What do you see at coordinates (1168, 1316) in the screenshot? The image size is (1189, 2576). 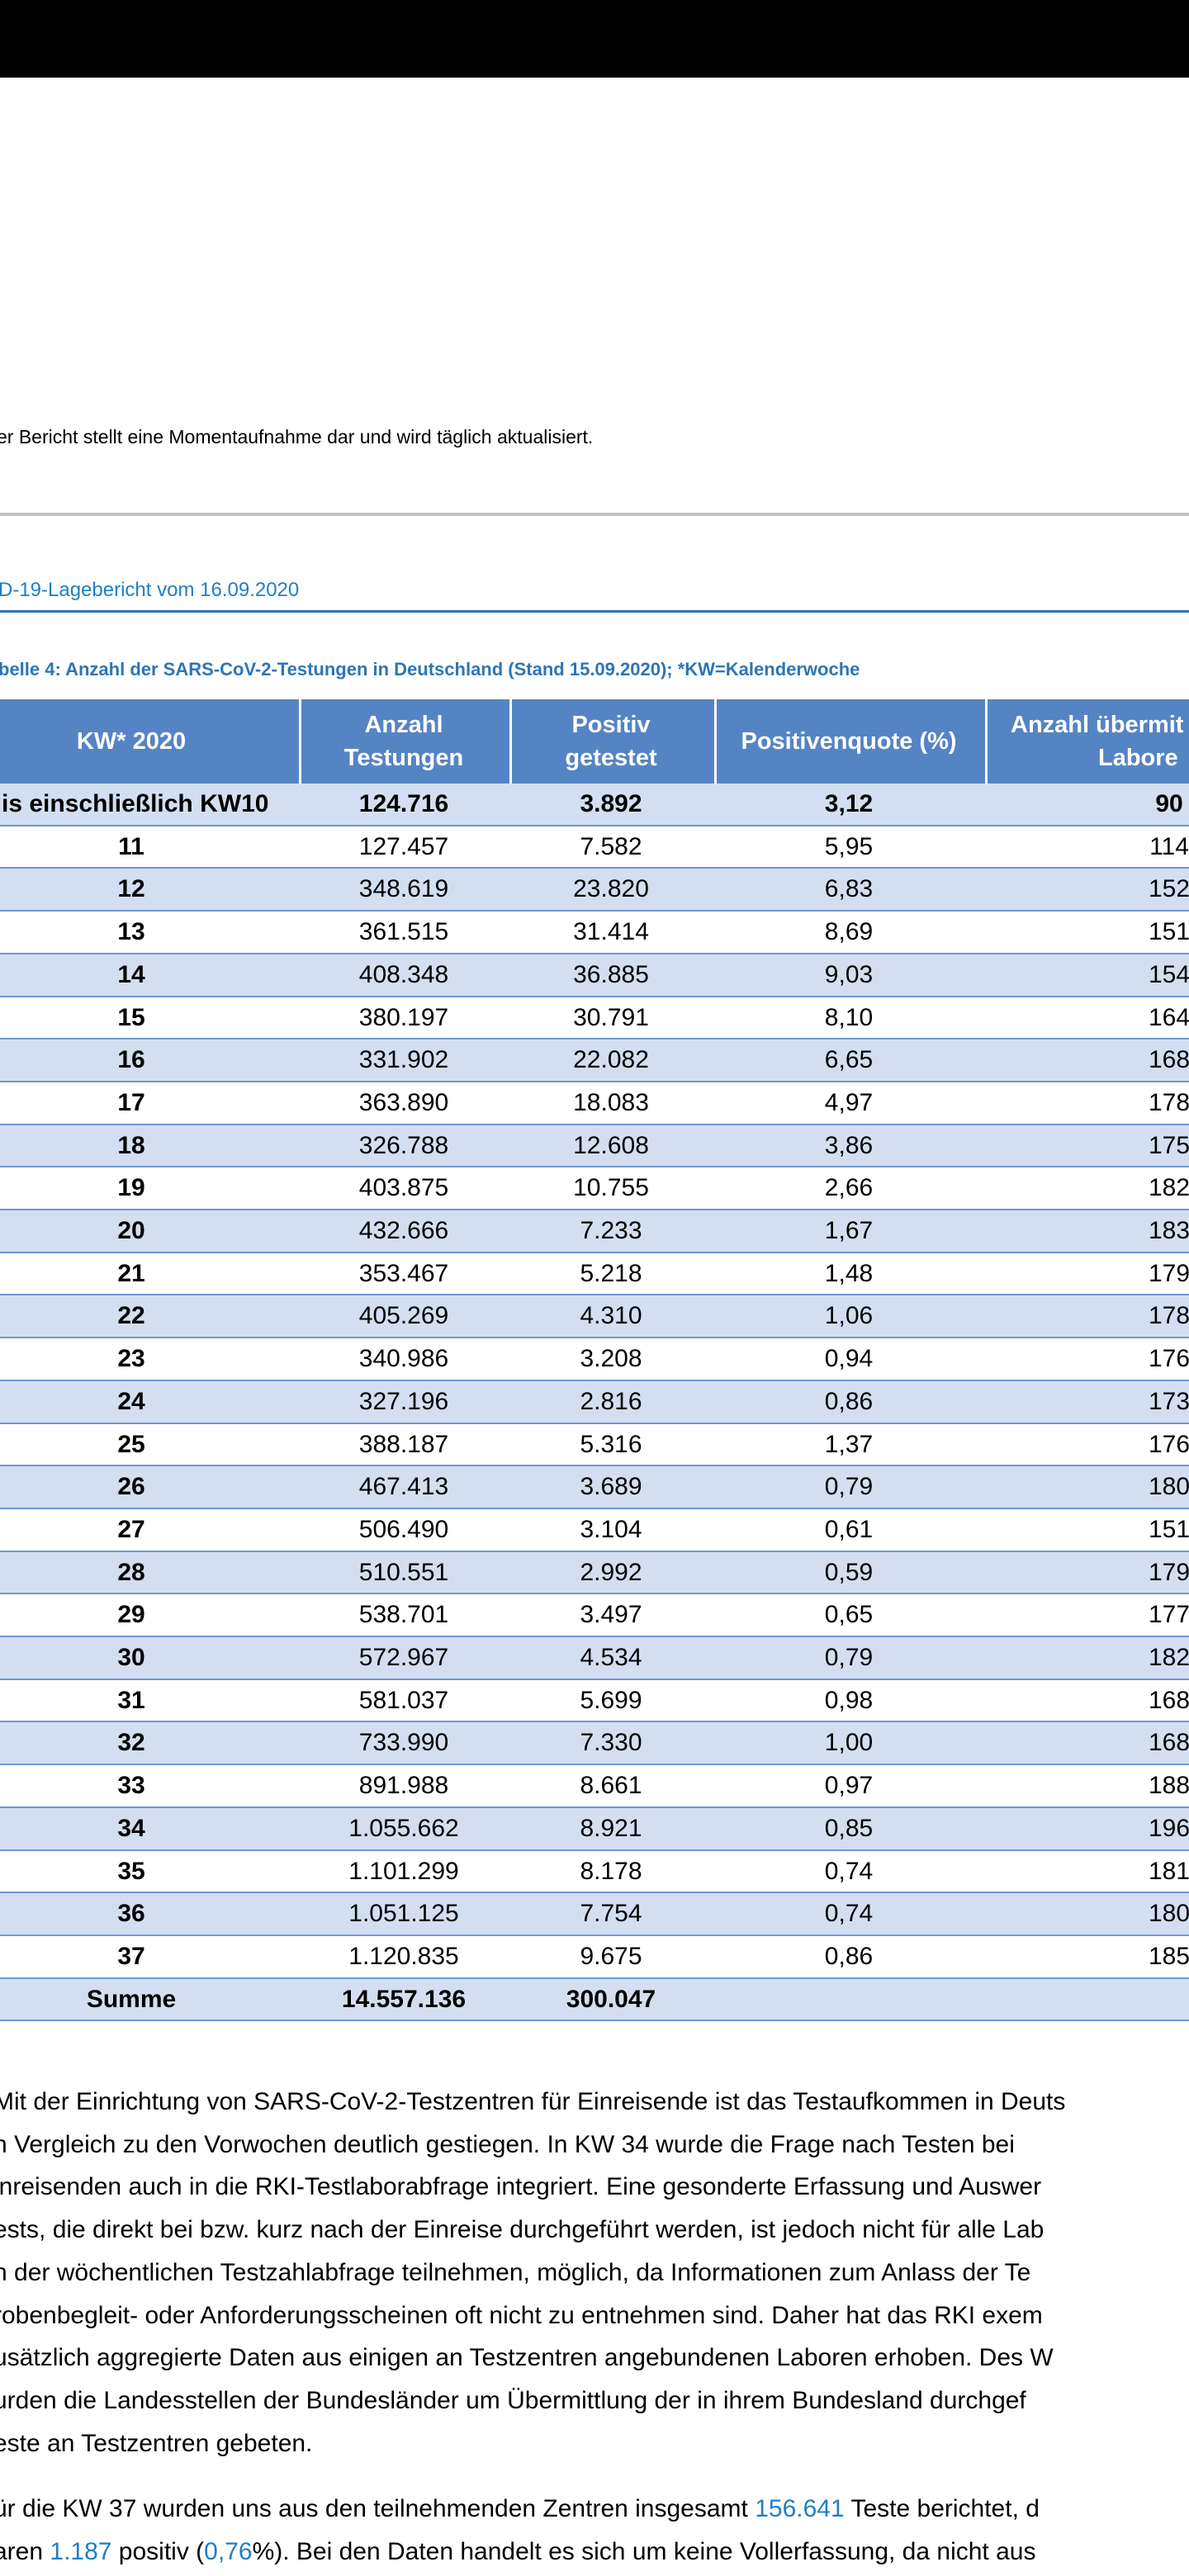 I see `table-cell: 178` at bounding box center [1168, 1316].